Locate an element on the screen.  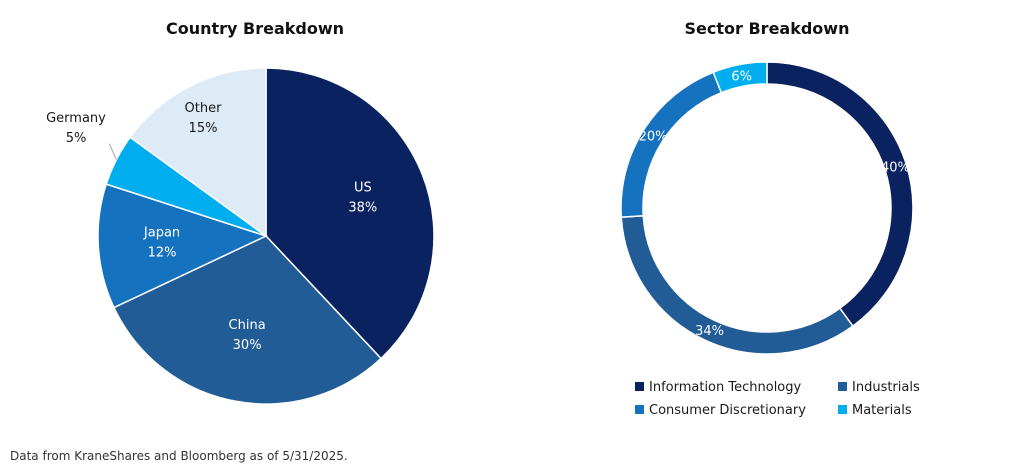
donut-value-industrials: 34% is located at coordinates (709, 331).